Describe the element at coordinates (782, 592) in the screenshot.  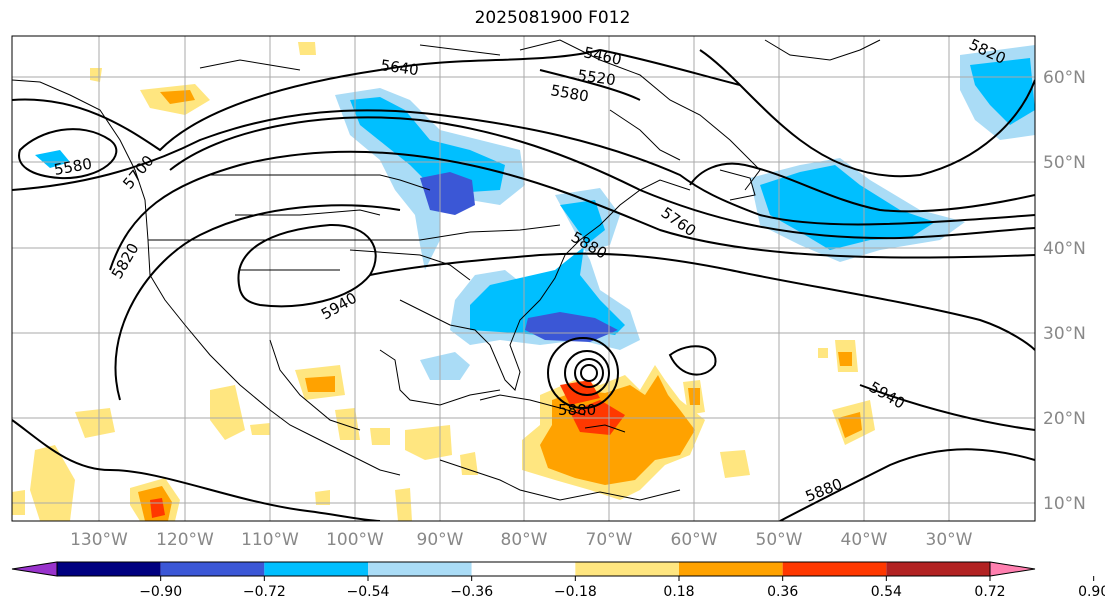
I see `colorbar-tick-label: 0.36` at that location.